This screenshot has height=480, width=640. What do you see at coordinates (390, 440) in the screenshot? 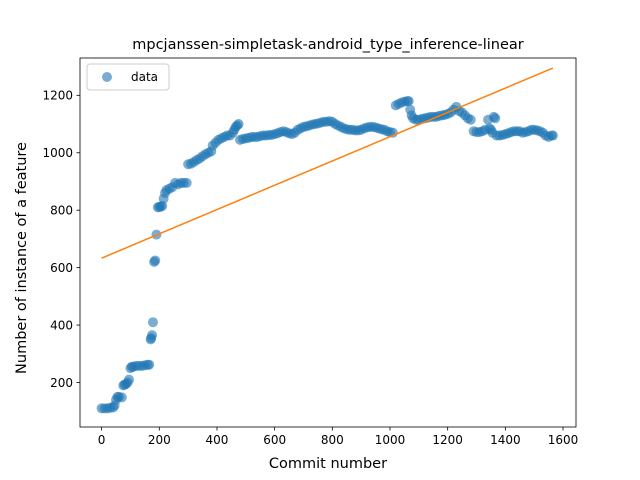
I see `x-tick-label: 1000` at bounding box center [390, 440].